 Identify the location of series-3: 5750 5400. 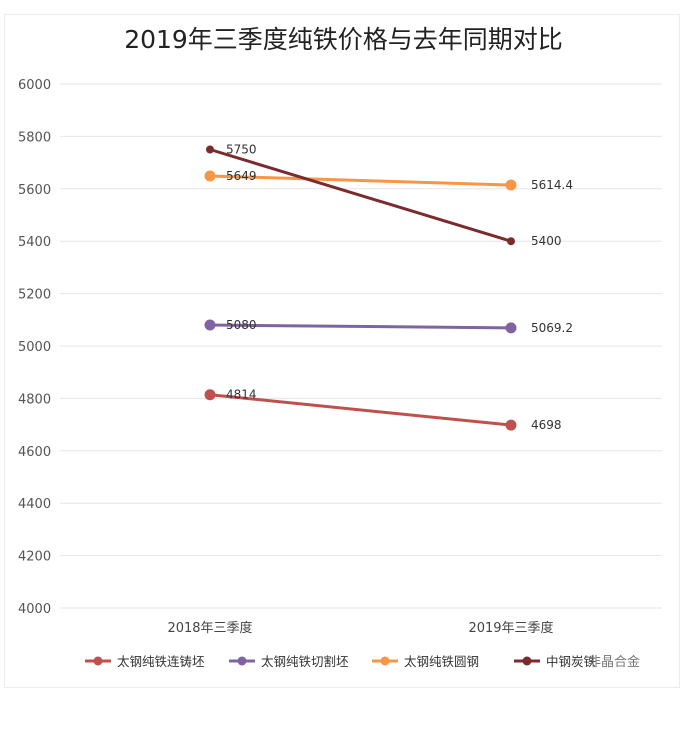
(384, 195).